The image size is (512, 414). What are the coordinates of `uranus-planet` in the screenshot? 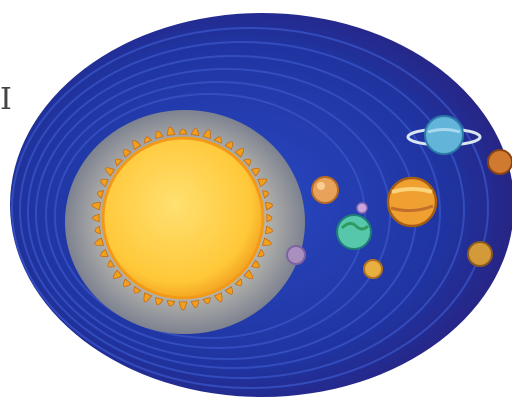 It's located at (499, 162).